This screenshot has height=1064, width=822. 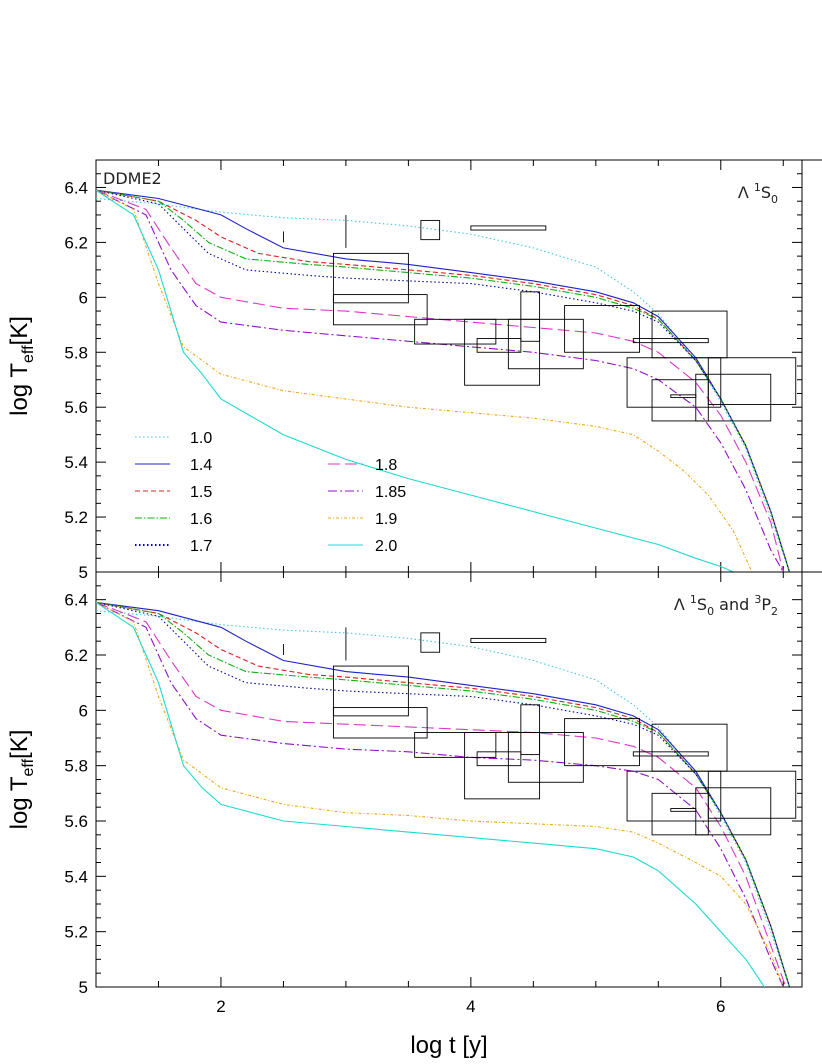 I want to click on legend-label: 2.0, so click(x=386, y=546).